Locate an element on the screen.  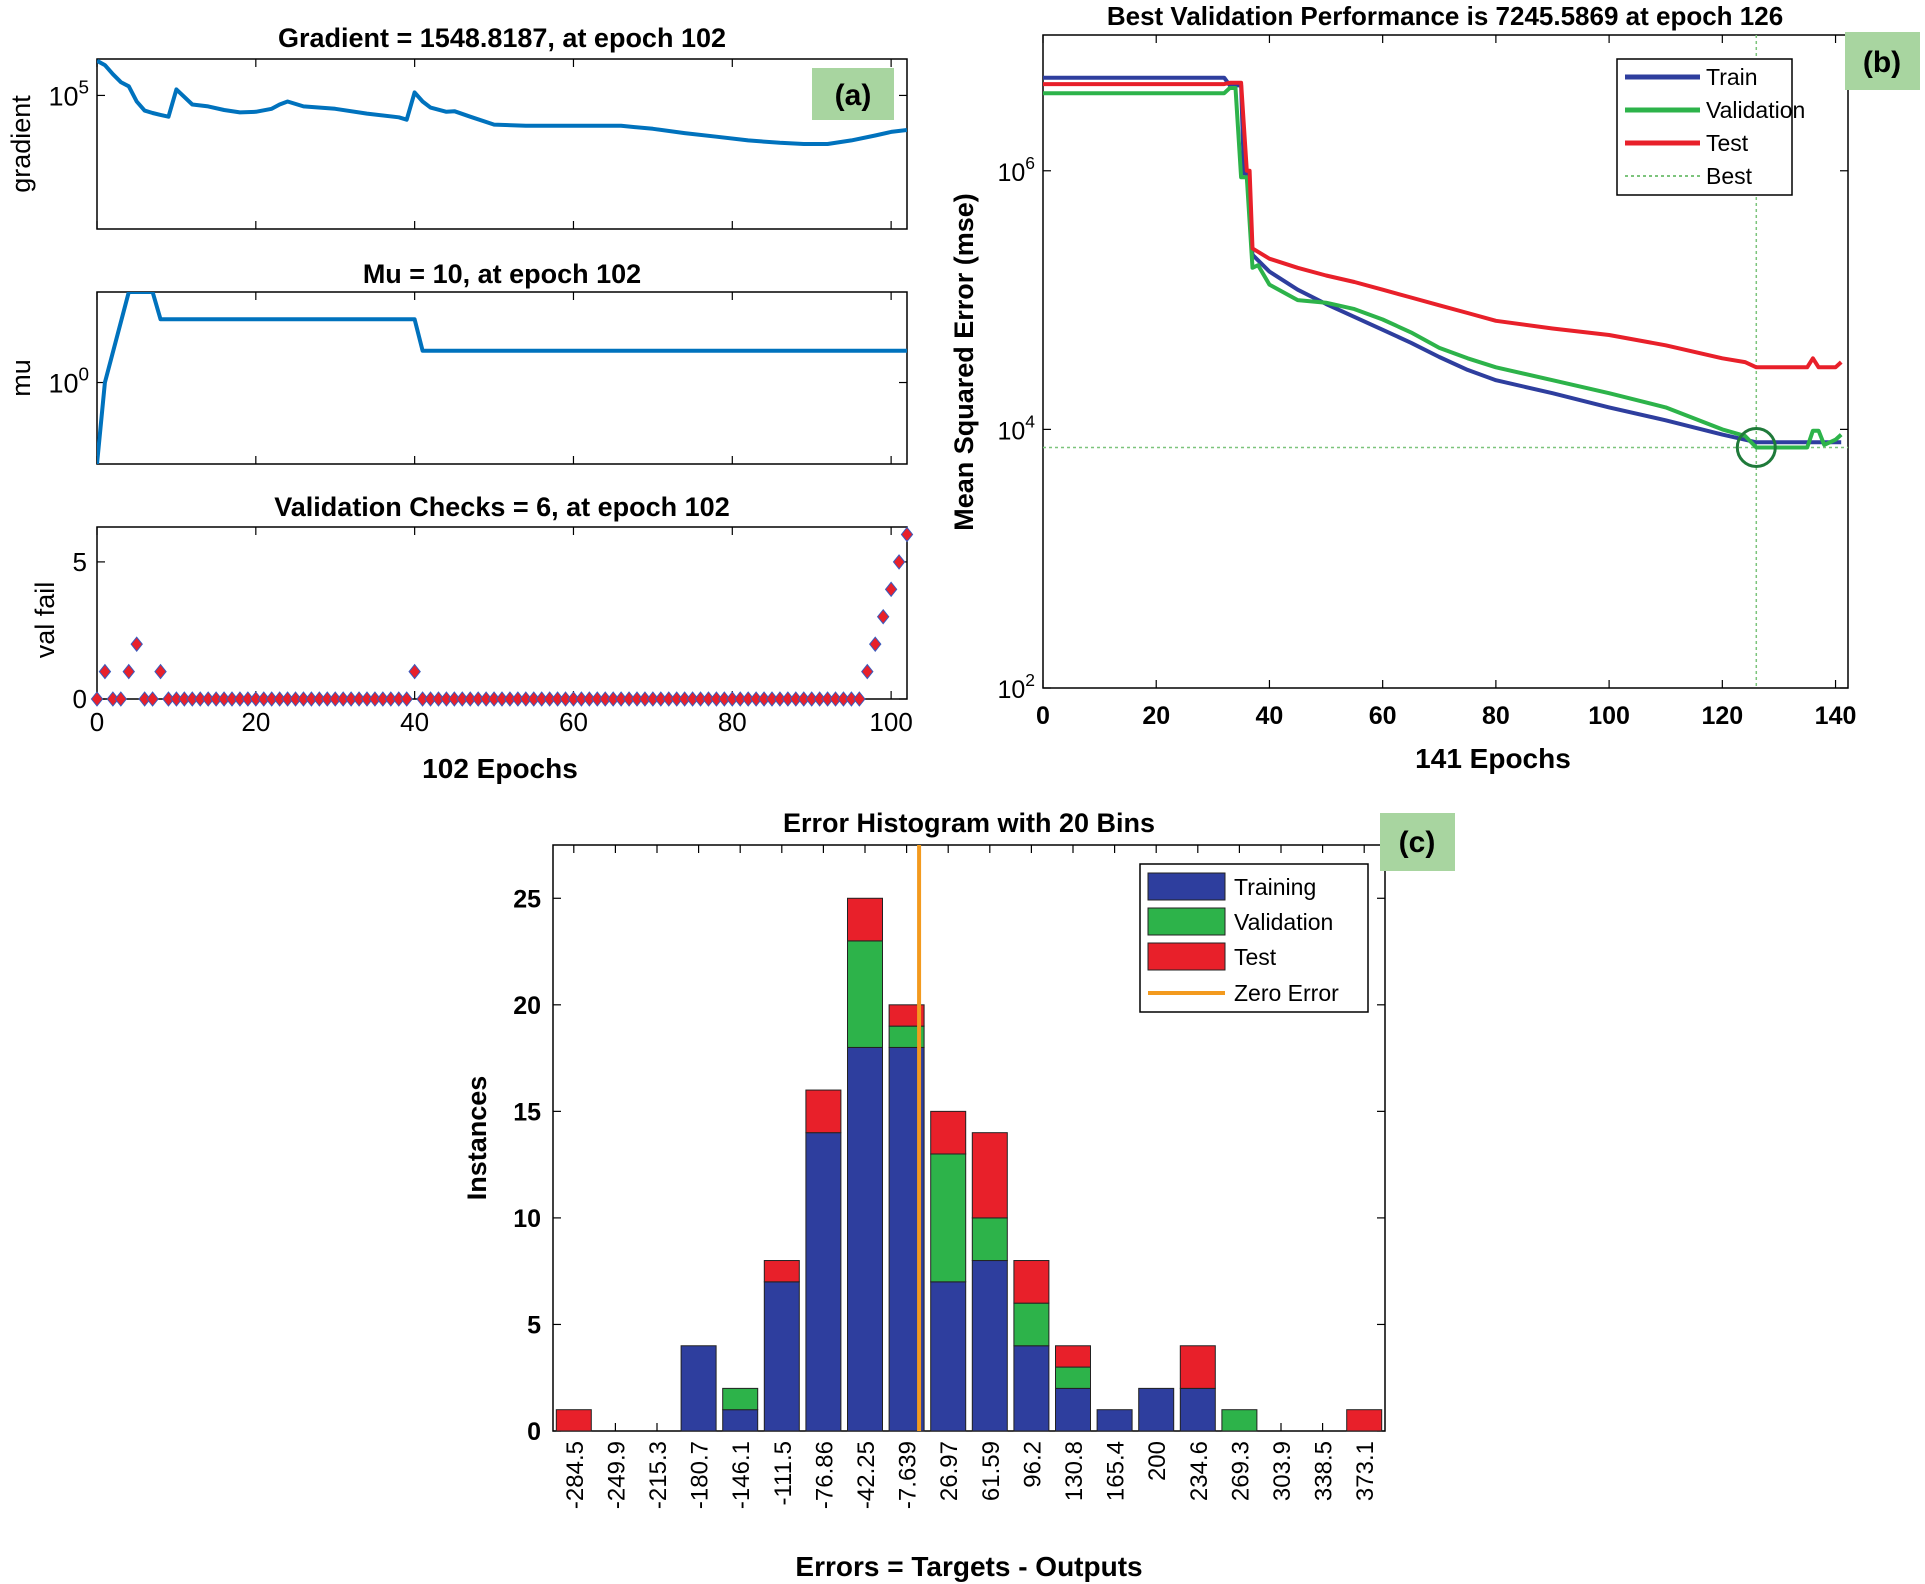
hist-x-tick-label: -180.7 is located at coordinates (700, 1475).